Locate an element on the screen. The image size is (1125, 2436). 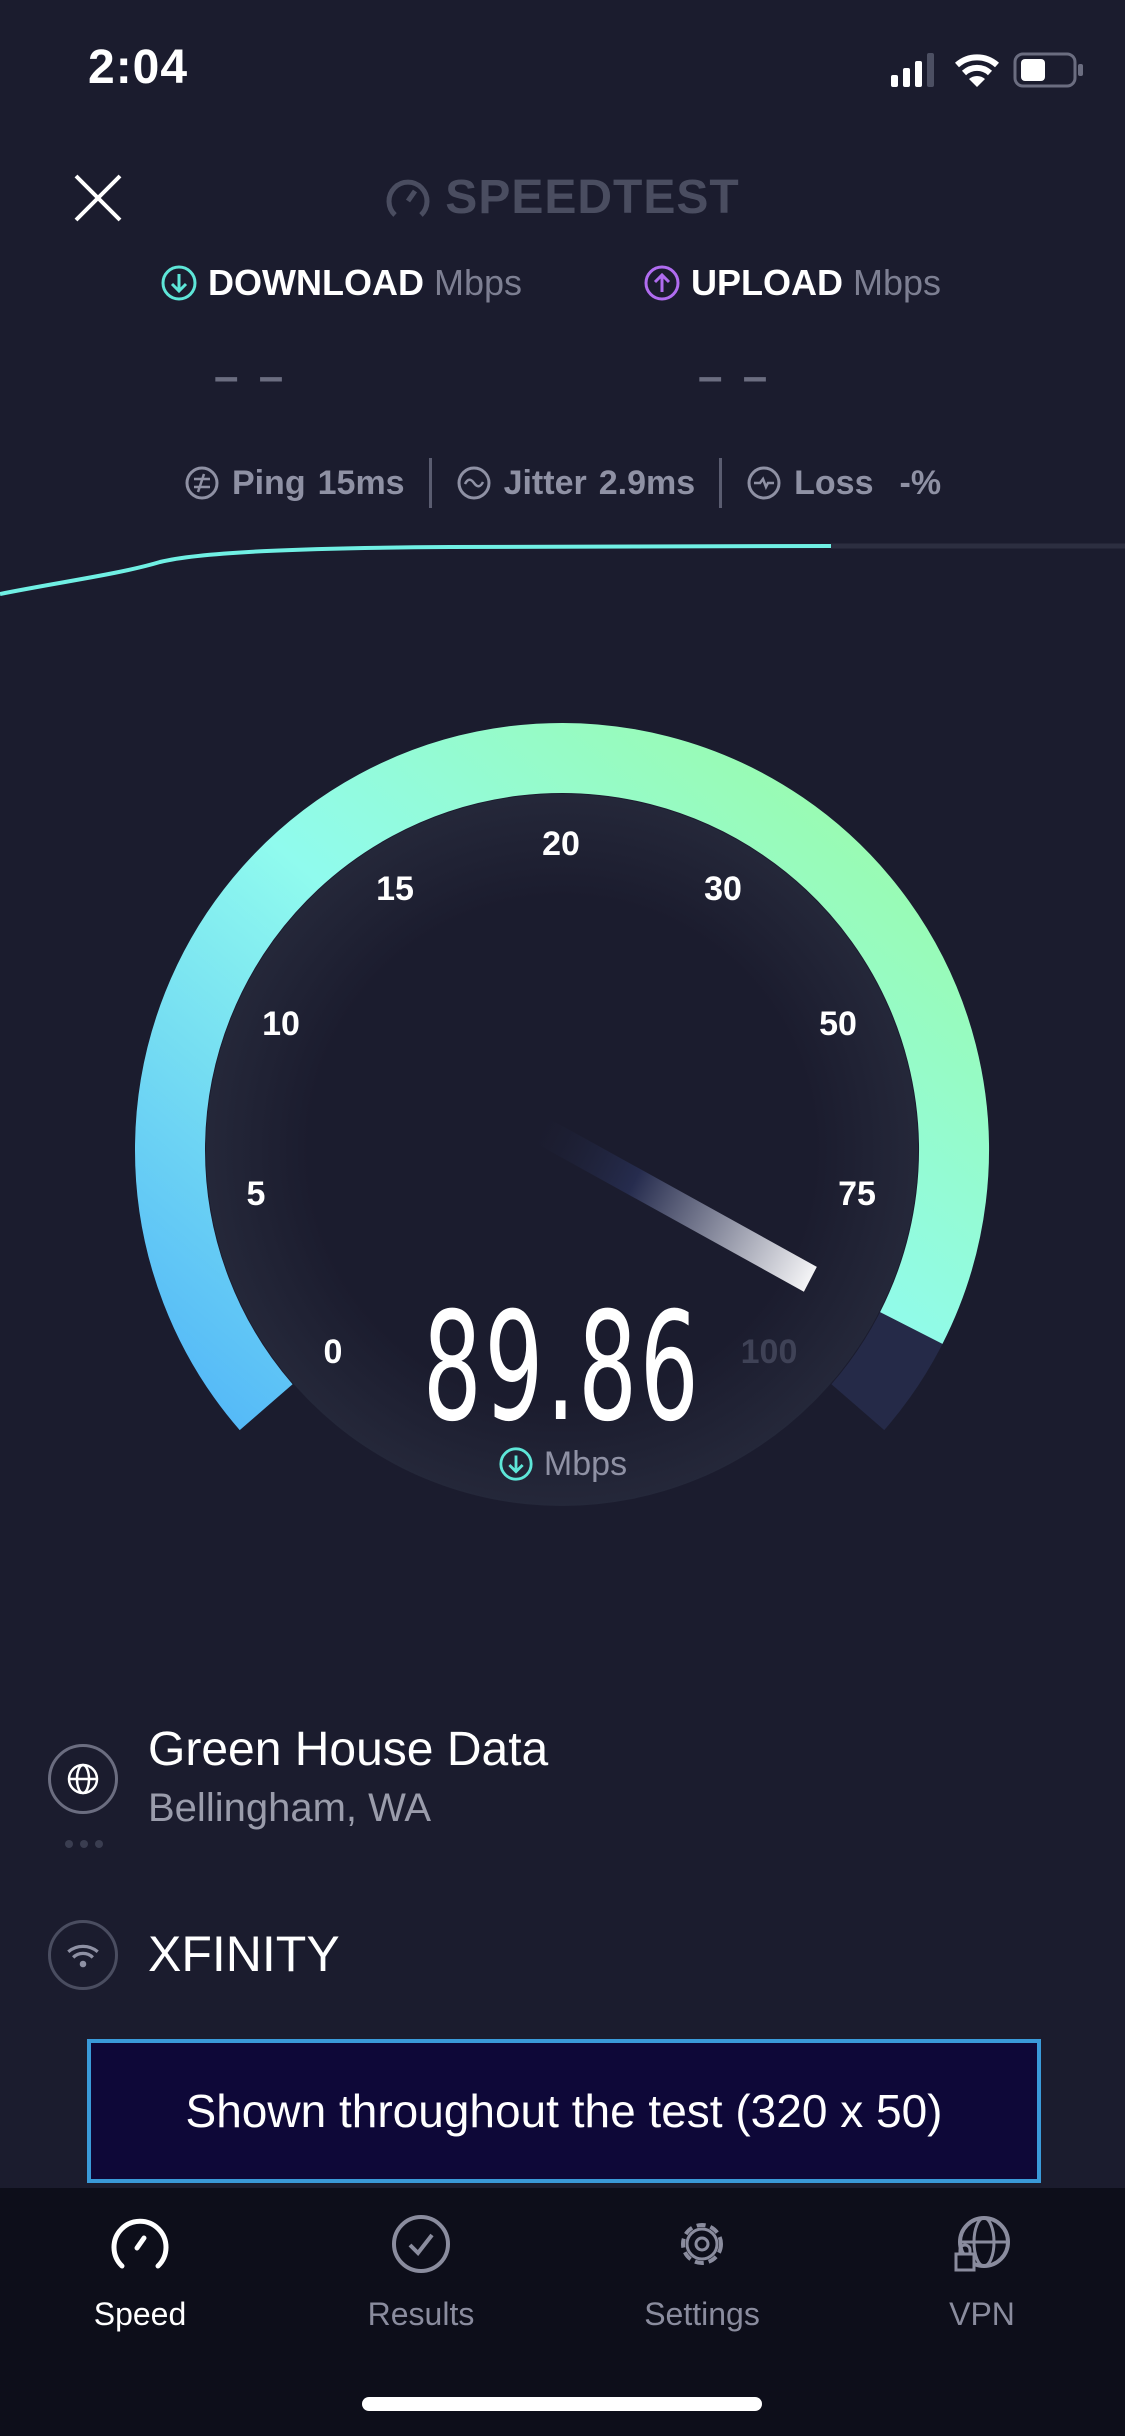
upload-header: UPLOAD Mbps is located at coordinates (792, 283).